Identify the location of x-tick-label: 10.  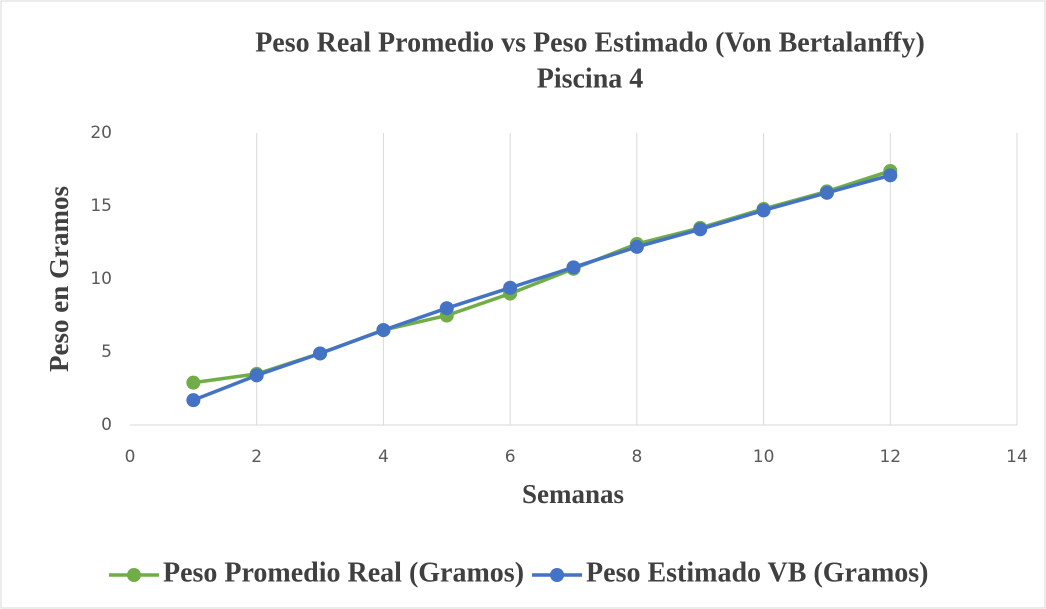
(764, 457).